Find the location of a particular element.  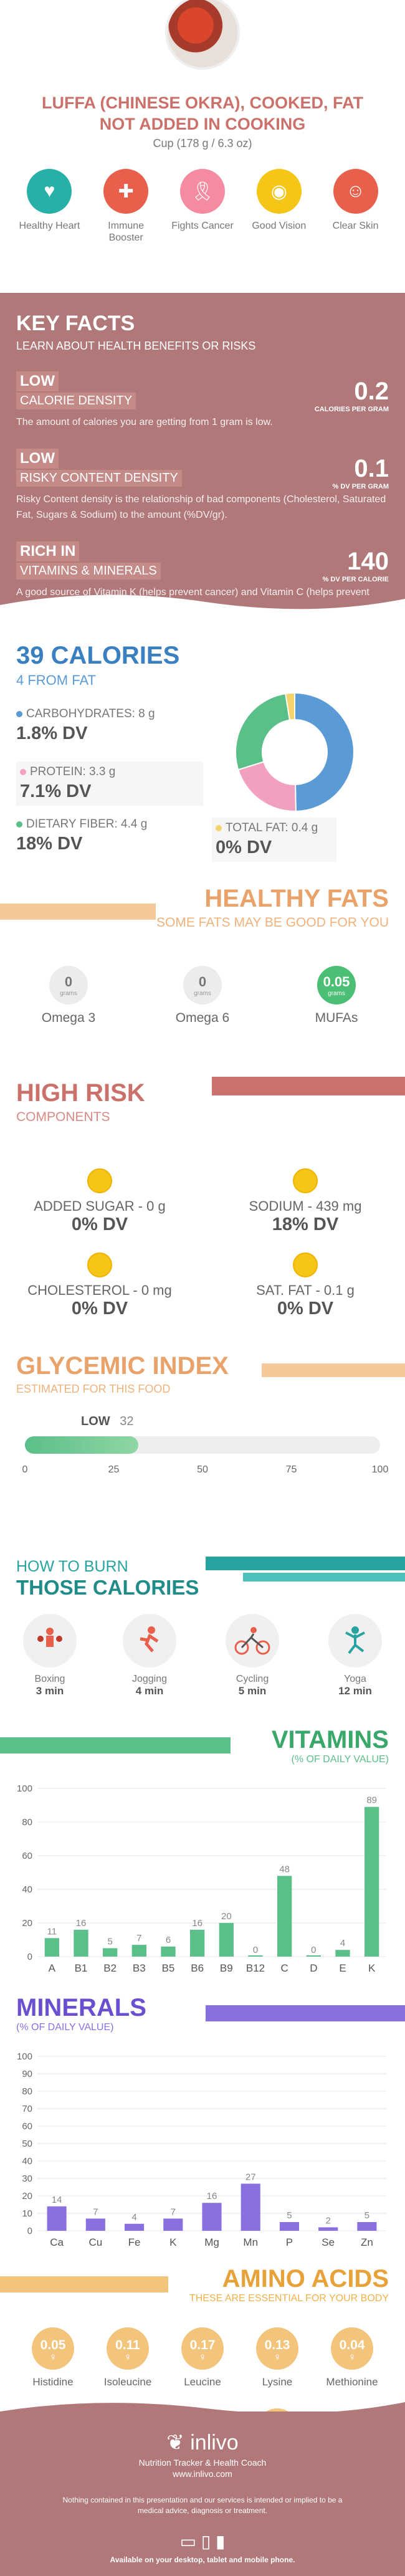

risk-dv: 0% DV is located at coordinates (305, 1309).